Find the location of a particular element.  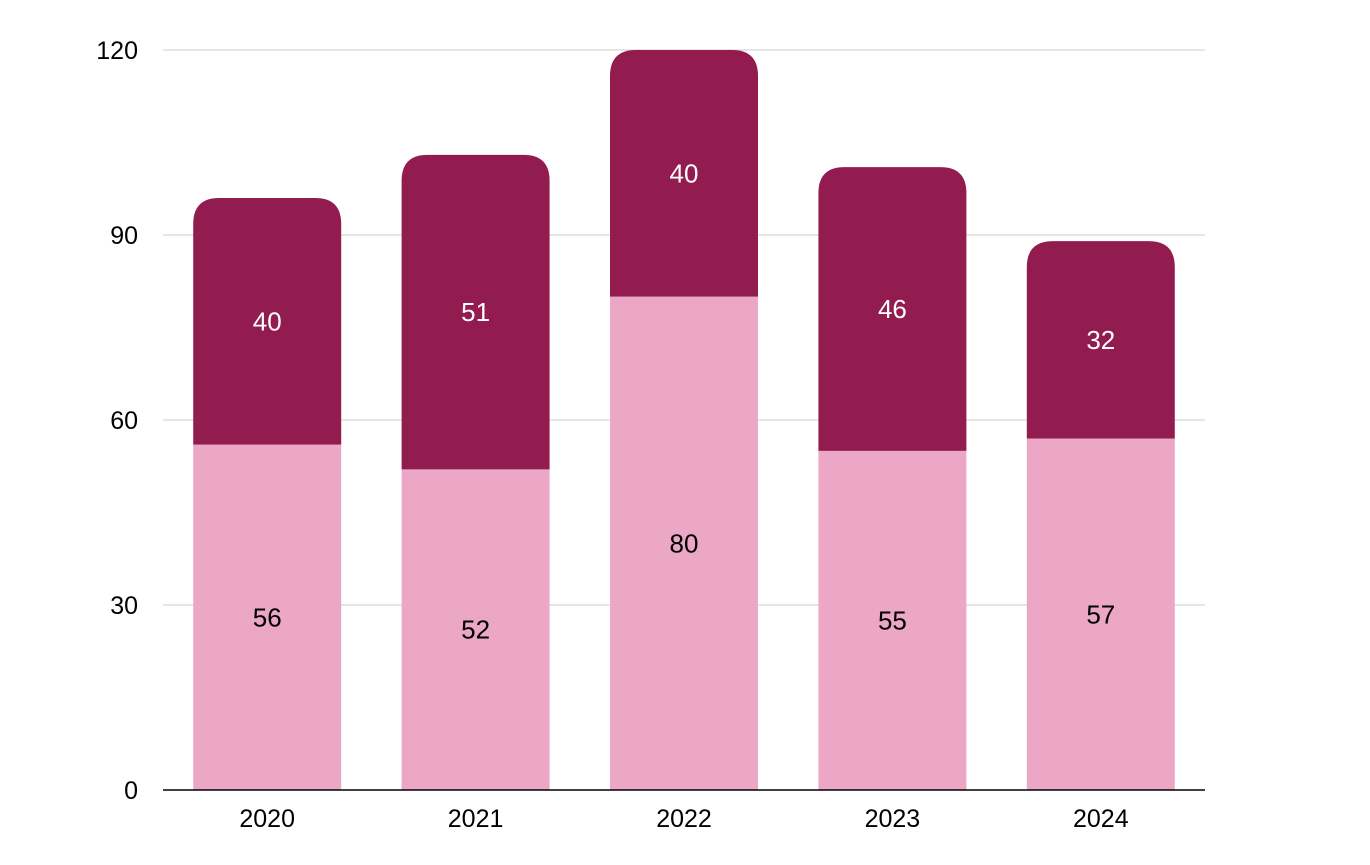

x-tick-label: 2022 is located at coordinates (684, 819).